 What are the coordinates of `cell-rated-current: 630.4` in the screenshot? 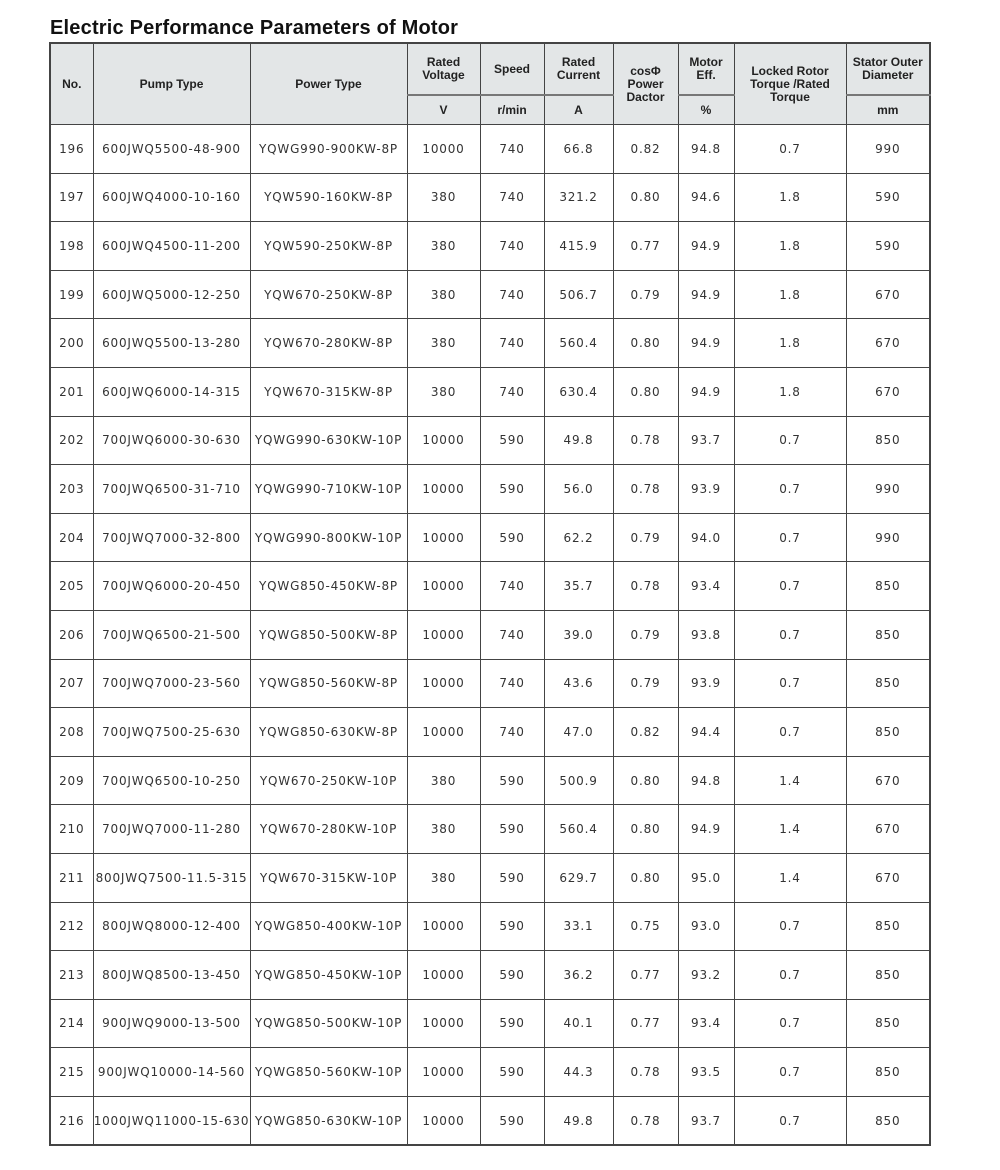 It's located at (578, 391).